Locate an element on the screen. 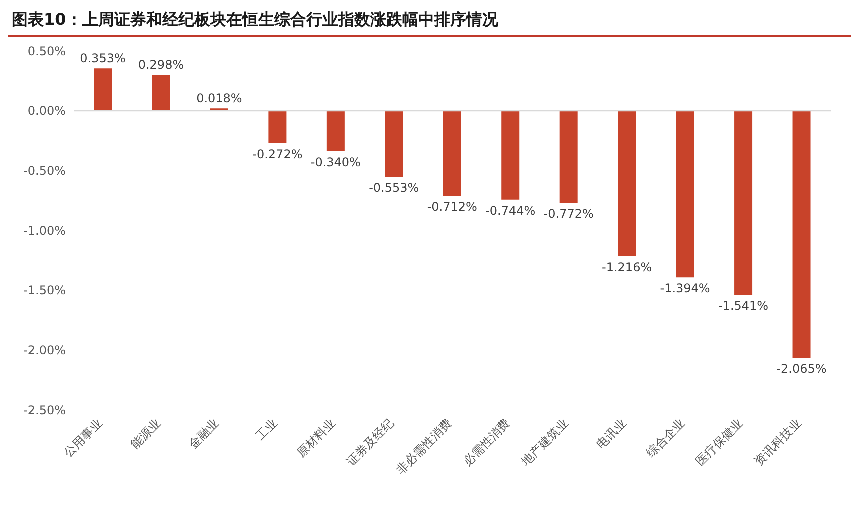 The width and height of the screenshot is (859, 509). x-tick-label: 资讯科技业 is located at coordinates (778, 442).